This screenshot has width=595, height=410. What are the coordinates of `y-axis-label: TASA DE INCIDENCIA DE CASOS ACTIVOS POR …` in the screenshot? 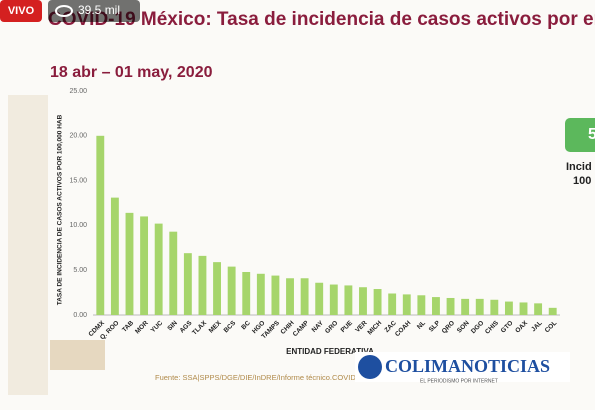 It's located at (60, 209).